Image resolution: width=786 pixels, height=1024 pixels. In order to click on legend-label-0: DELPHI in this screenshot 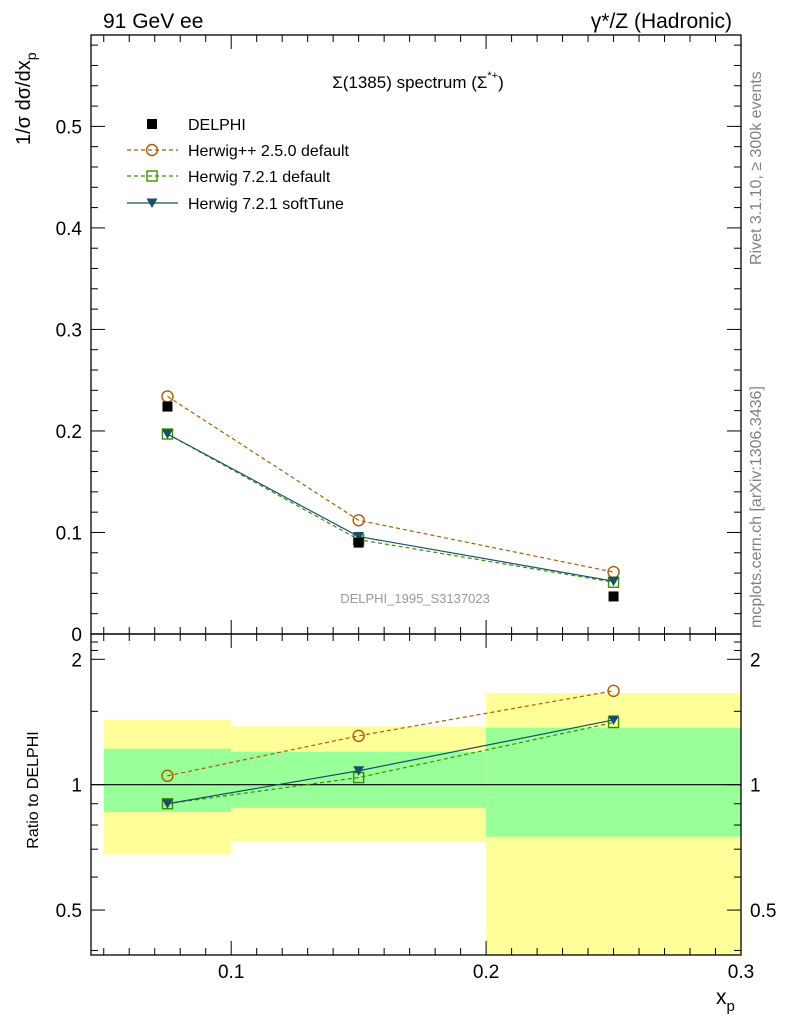, I will do `click(217, 125)`.